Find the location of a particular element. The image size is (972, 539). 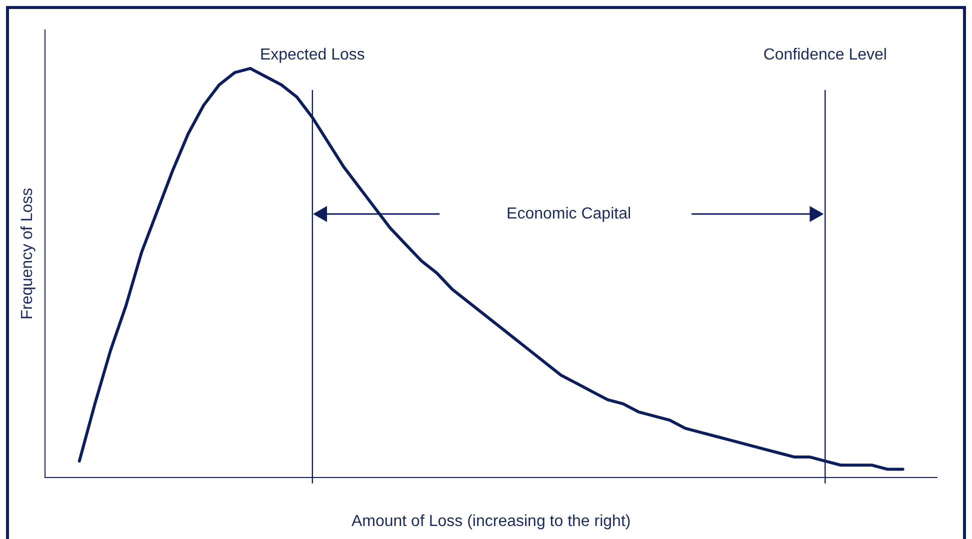

annotation: Economic Capital is located at coordinates (569, 213).